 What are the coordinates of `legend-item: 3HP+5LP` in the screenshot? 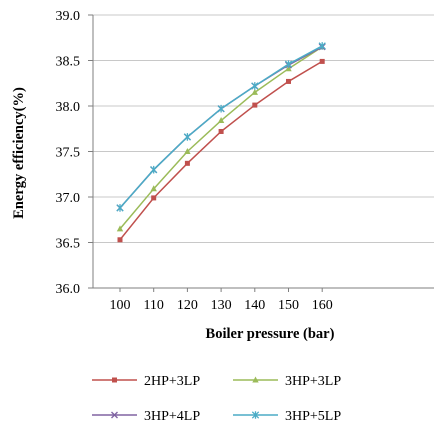 It's located at (287, 416).